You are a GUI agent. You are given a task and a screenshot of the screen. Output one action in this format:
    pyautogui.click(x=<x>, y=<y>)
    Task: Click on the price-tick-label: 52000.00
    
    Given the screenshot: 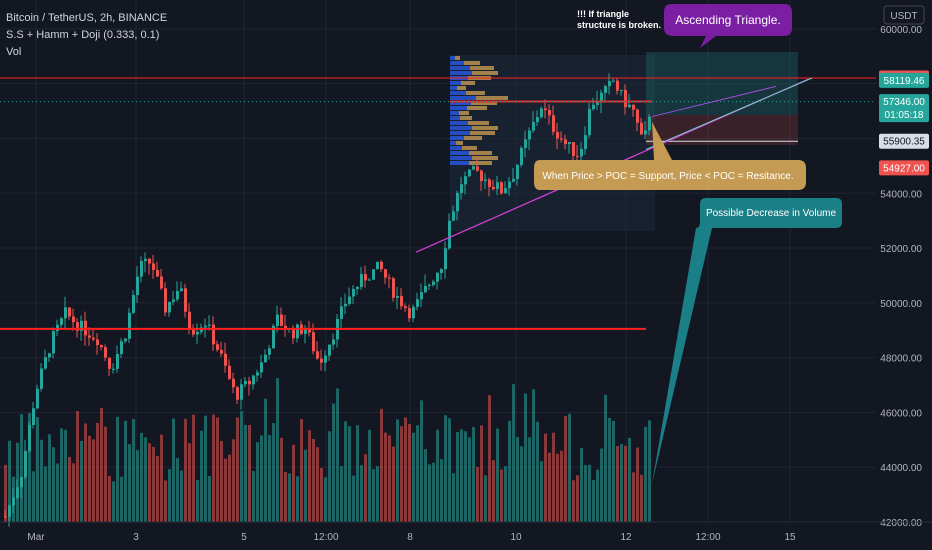 What is the action you would take?
    pyautogui.click(x=901, y=249)
    